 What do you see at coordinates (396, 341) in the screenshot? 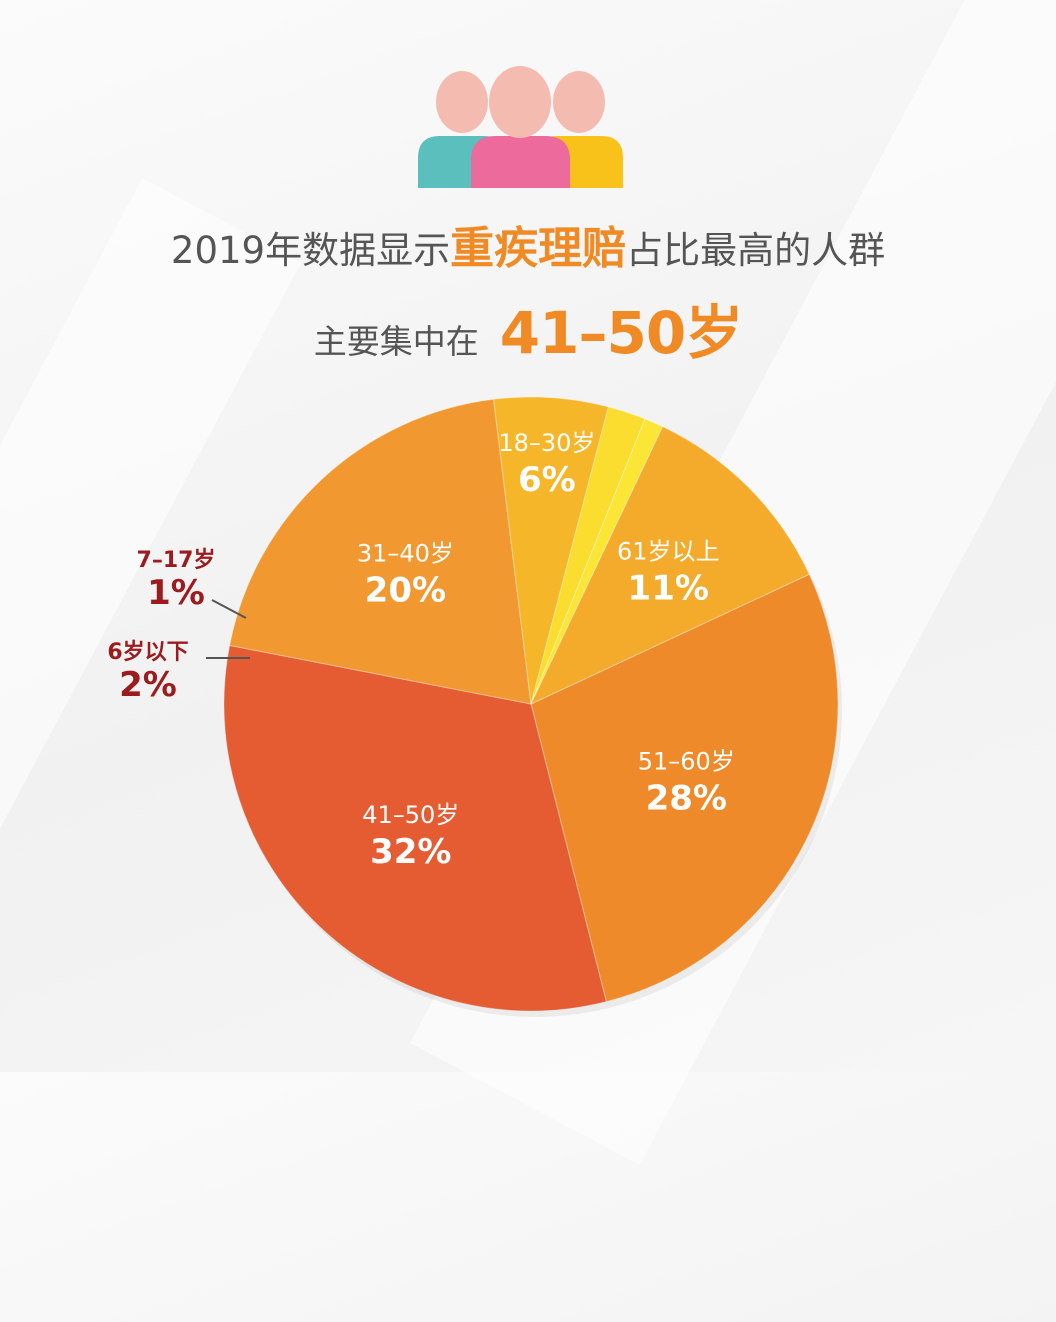
I see `headline-line2-prefix: 主要集中在` at bounding box center [396, 341].